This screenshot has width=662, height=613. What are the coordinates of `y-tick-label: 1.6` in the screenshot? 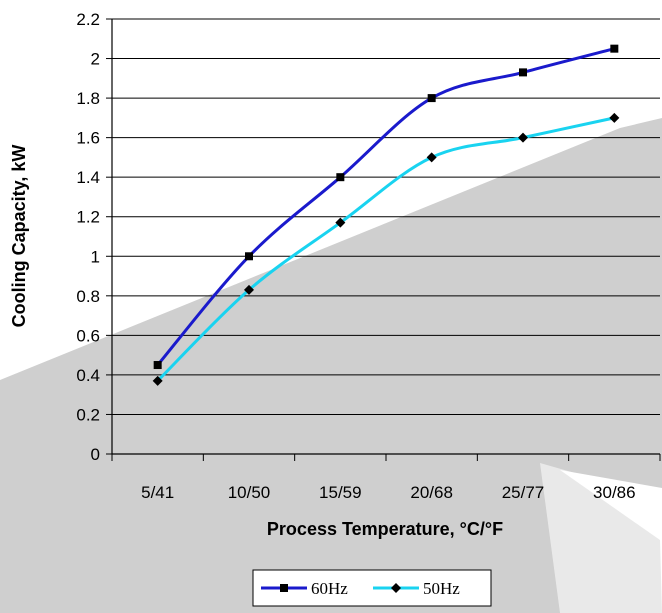 It's located at (88, 138).